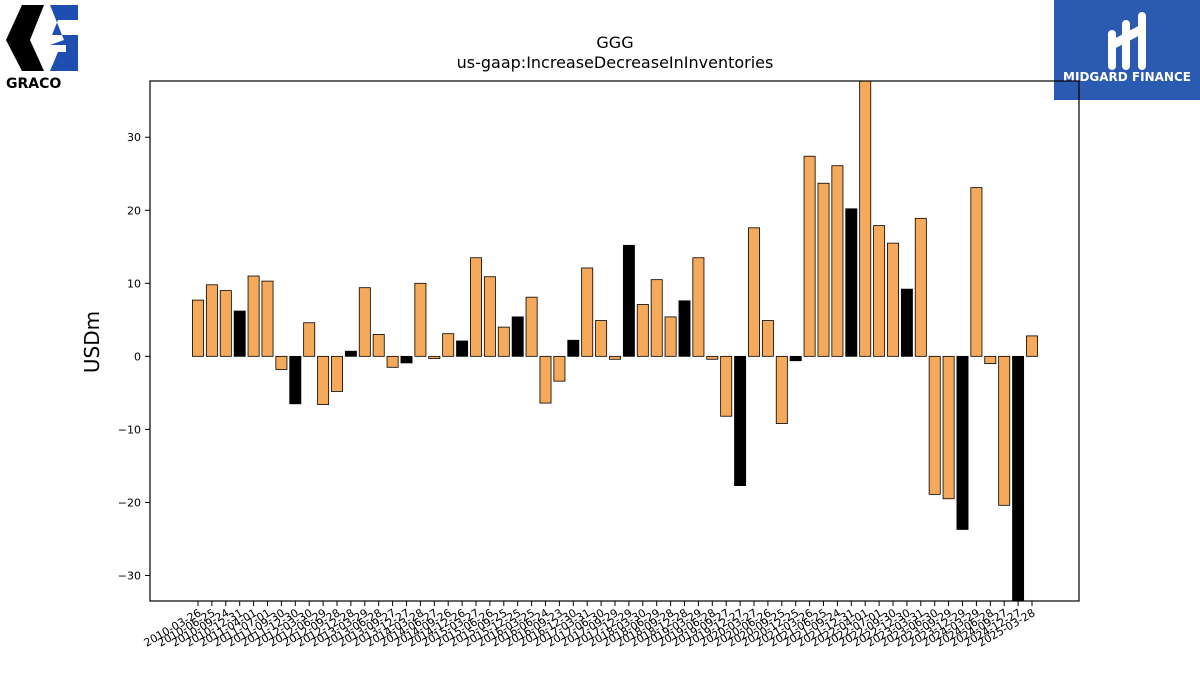 Image resolution: width=1200 pixels, height=675 pixels. Describe the element at coordinates (134, 283) in the screenshot. I see `y-tick-label: 10` at that location.